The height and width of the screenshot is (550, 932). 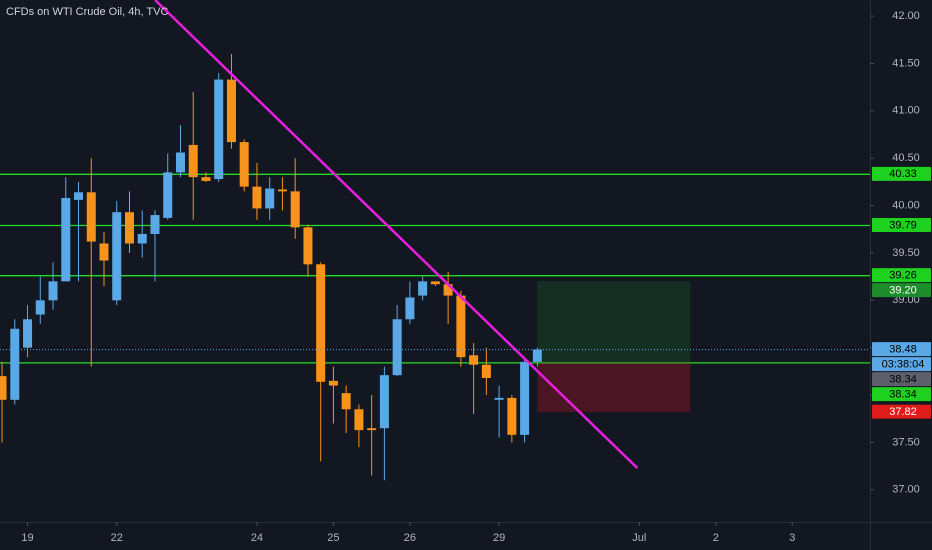 What do you see at coordinates (614, 387) in the screenshot?
I see `loss-zone` at bounding box center [614, 387].